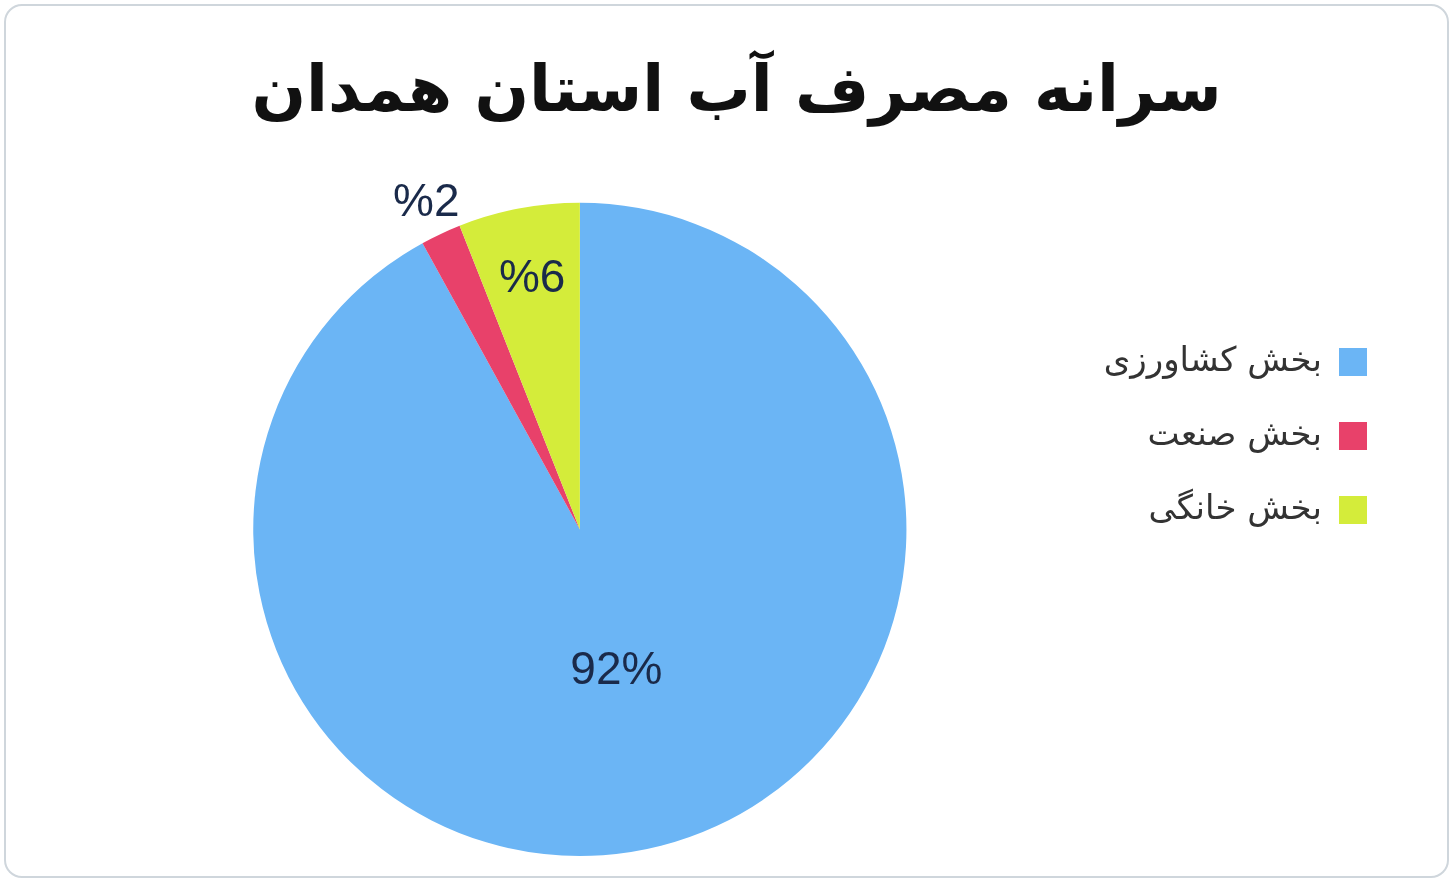 This screenshot has height=884, width=1455. What do you see at coordinates (1234, 432) in the screenshot?
I see `legend-label: بخش صنعت` at bounding box center [1234, 432].